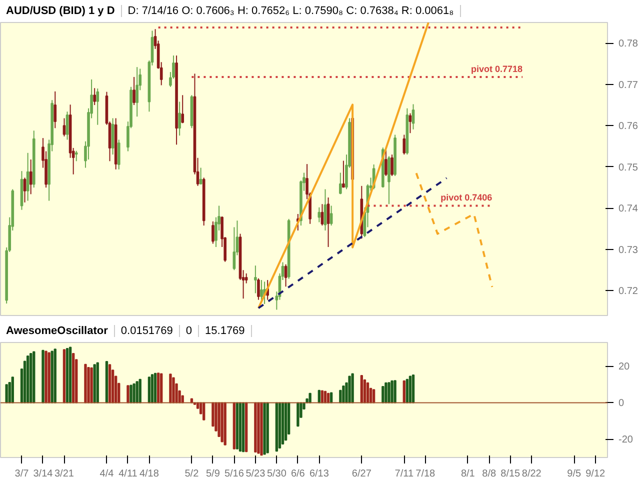 This screenshot has width=640, height=480. What do you see at coordinates (624, 367) in the screenshot?
I see `y-tick-label: 20` at bounding box center [624, 367].